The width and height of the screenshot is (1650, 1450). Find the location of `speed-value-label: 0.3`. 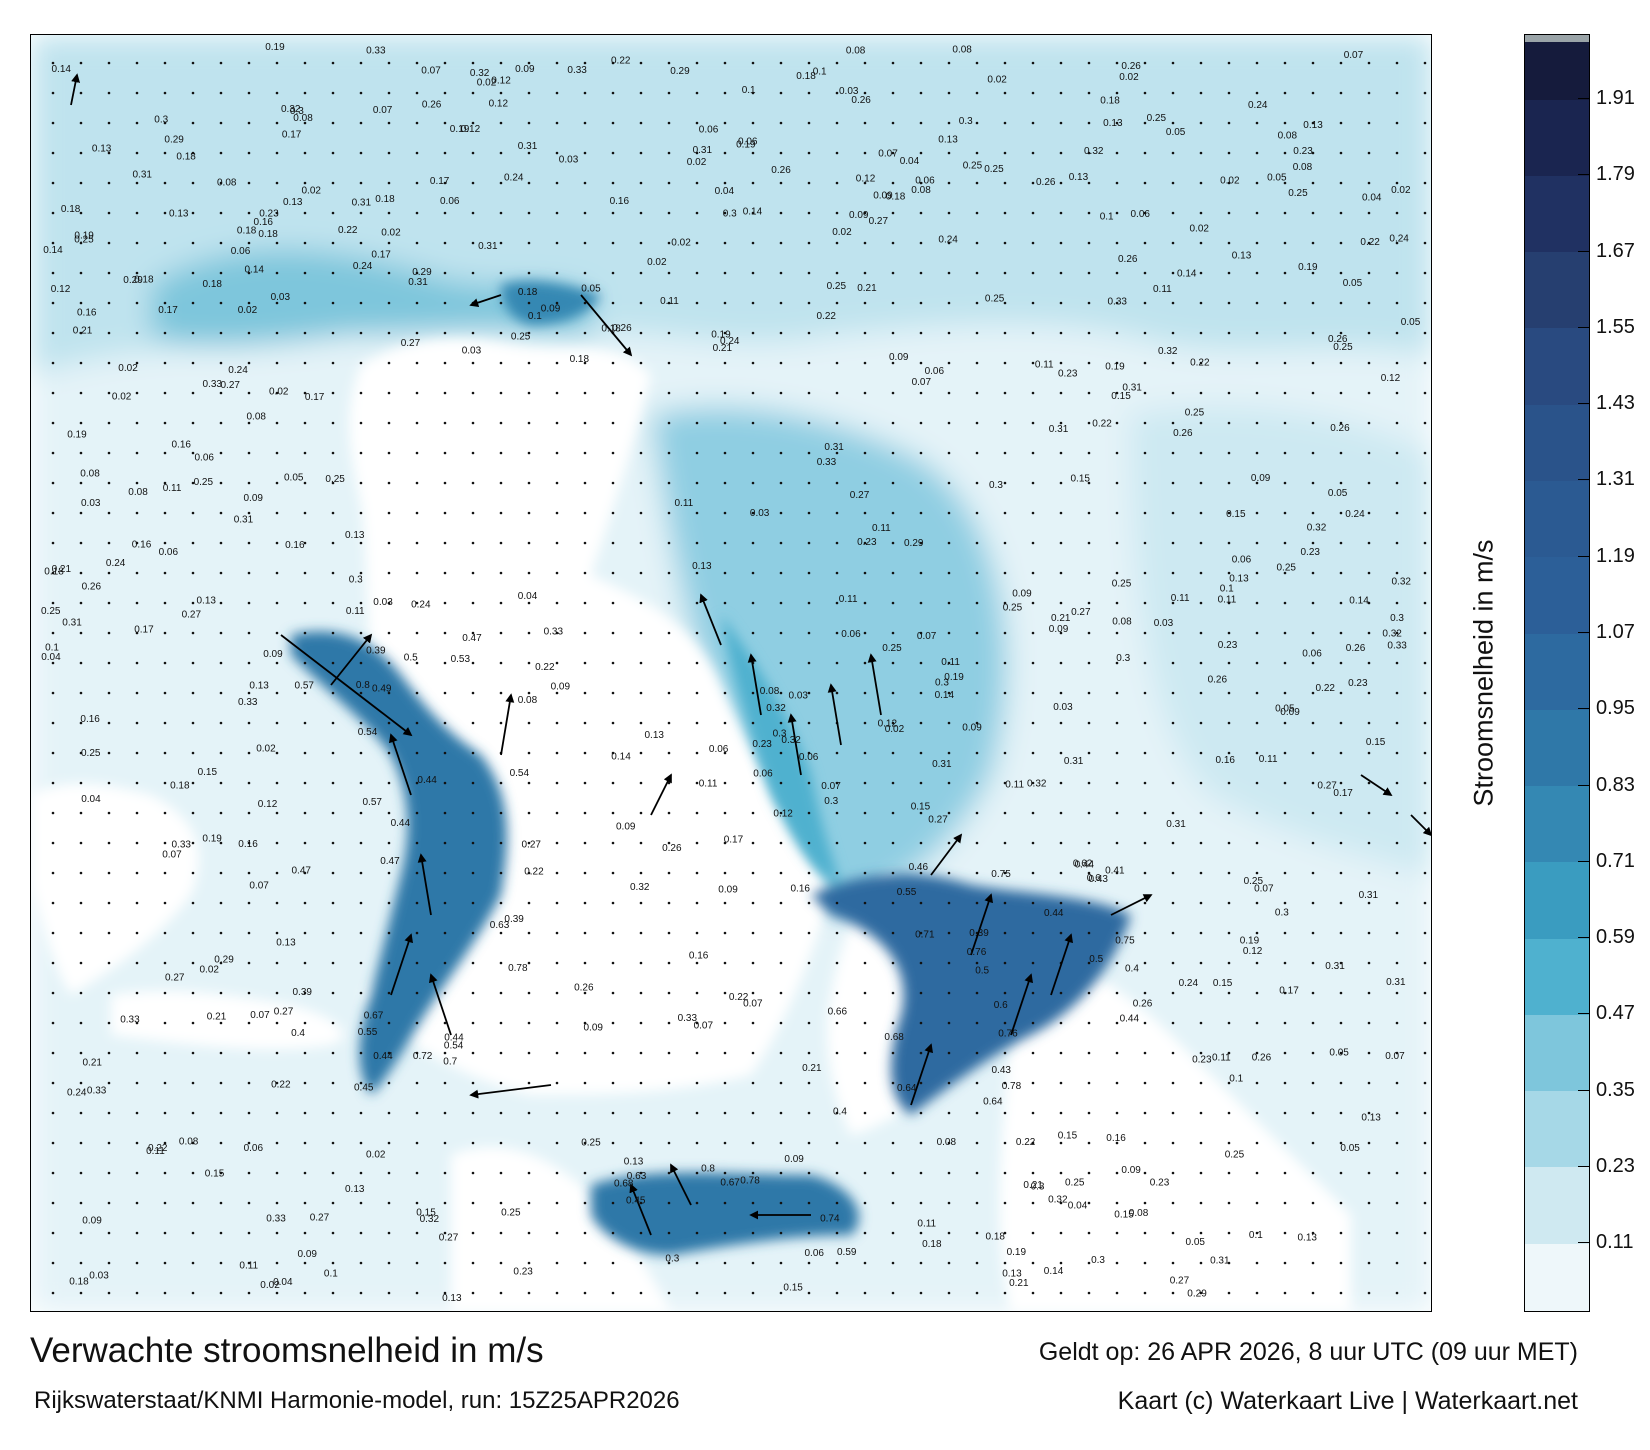

speed-value-label: 0.3 is located at coordinates (1098, 1260).